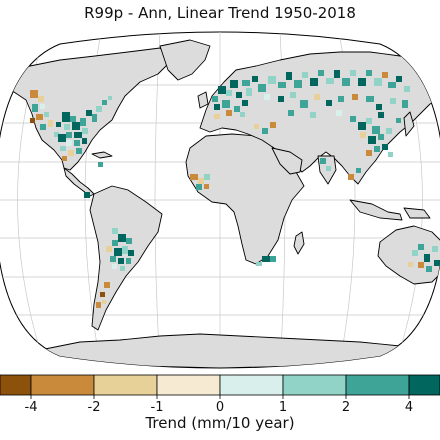 The image size is (440, 440). I want to click on colorbar-tick-label: -1, so click(157, 407).